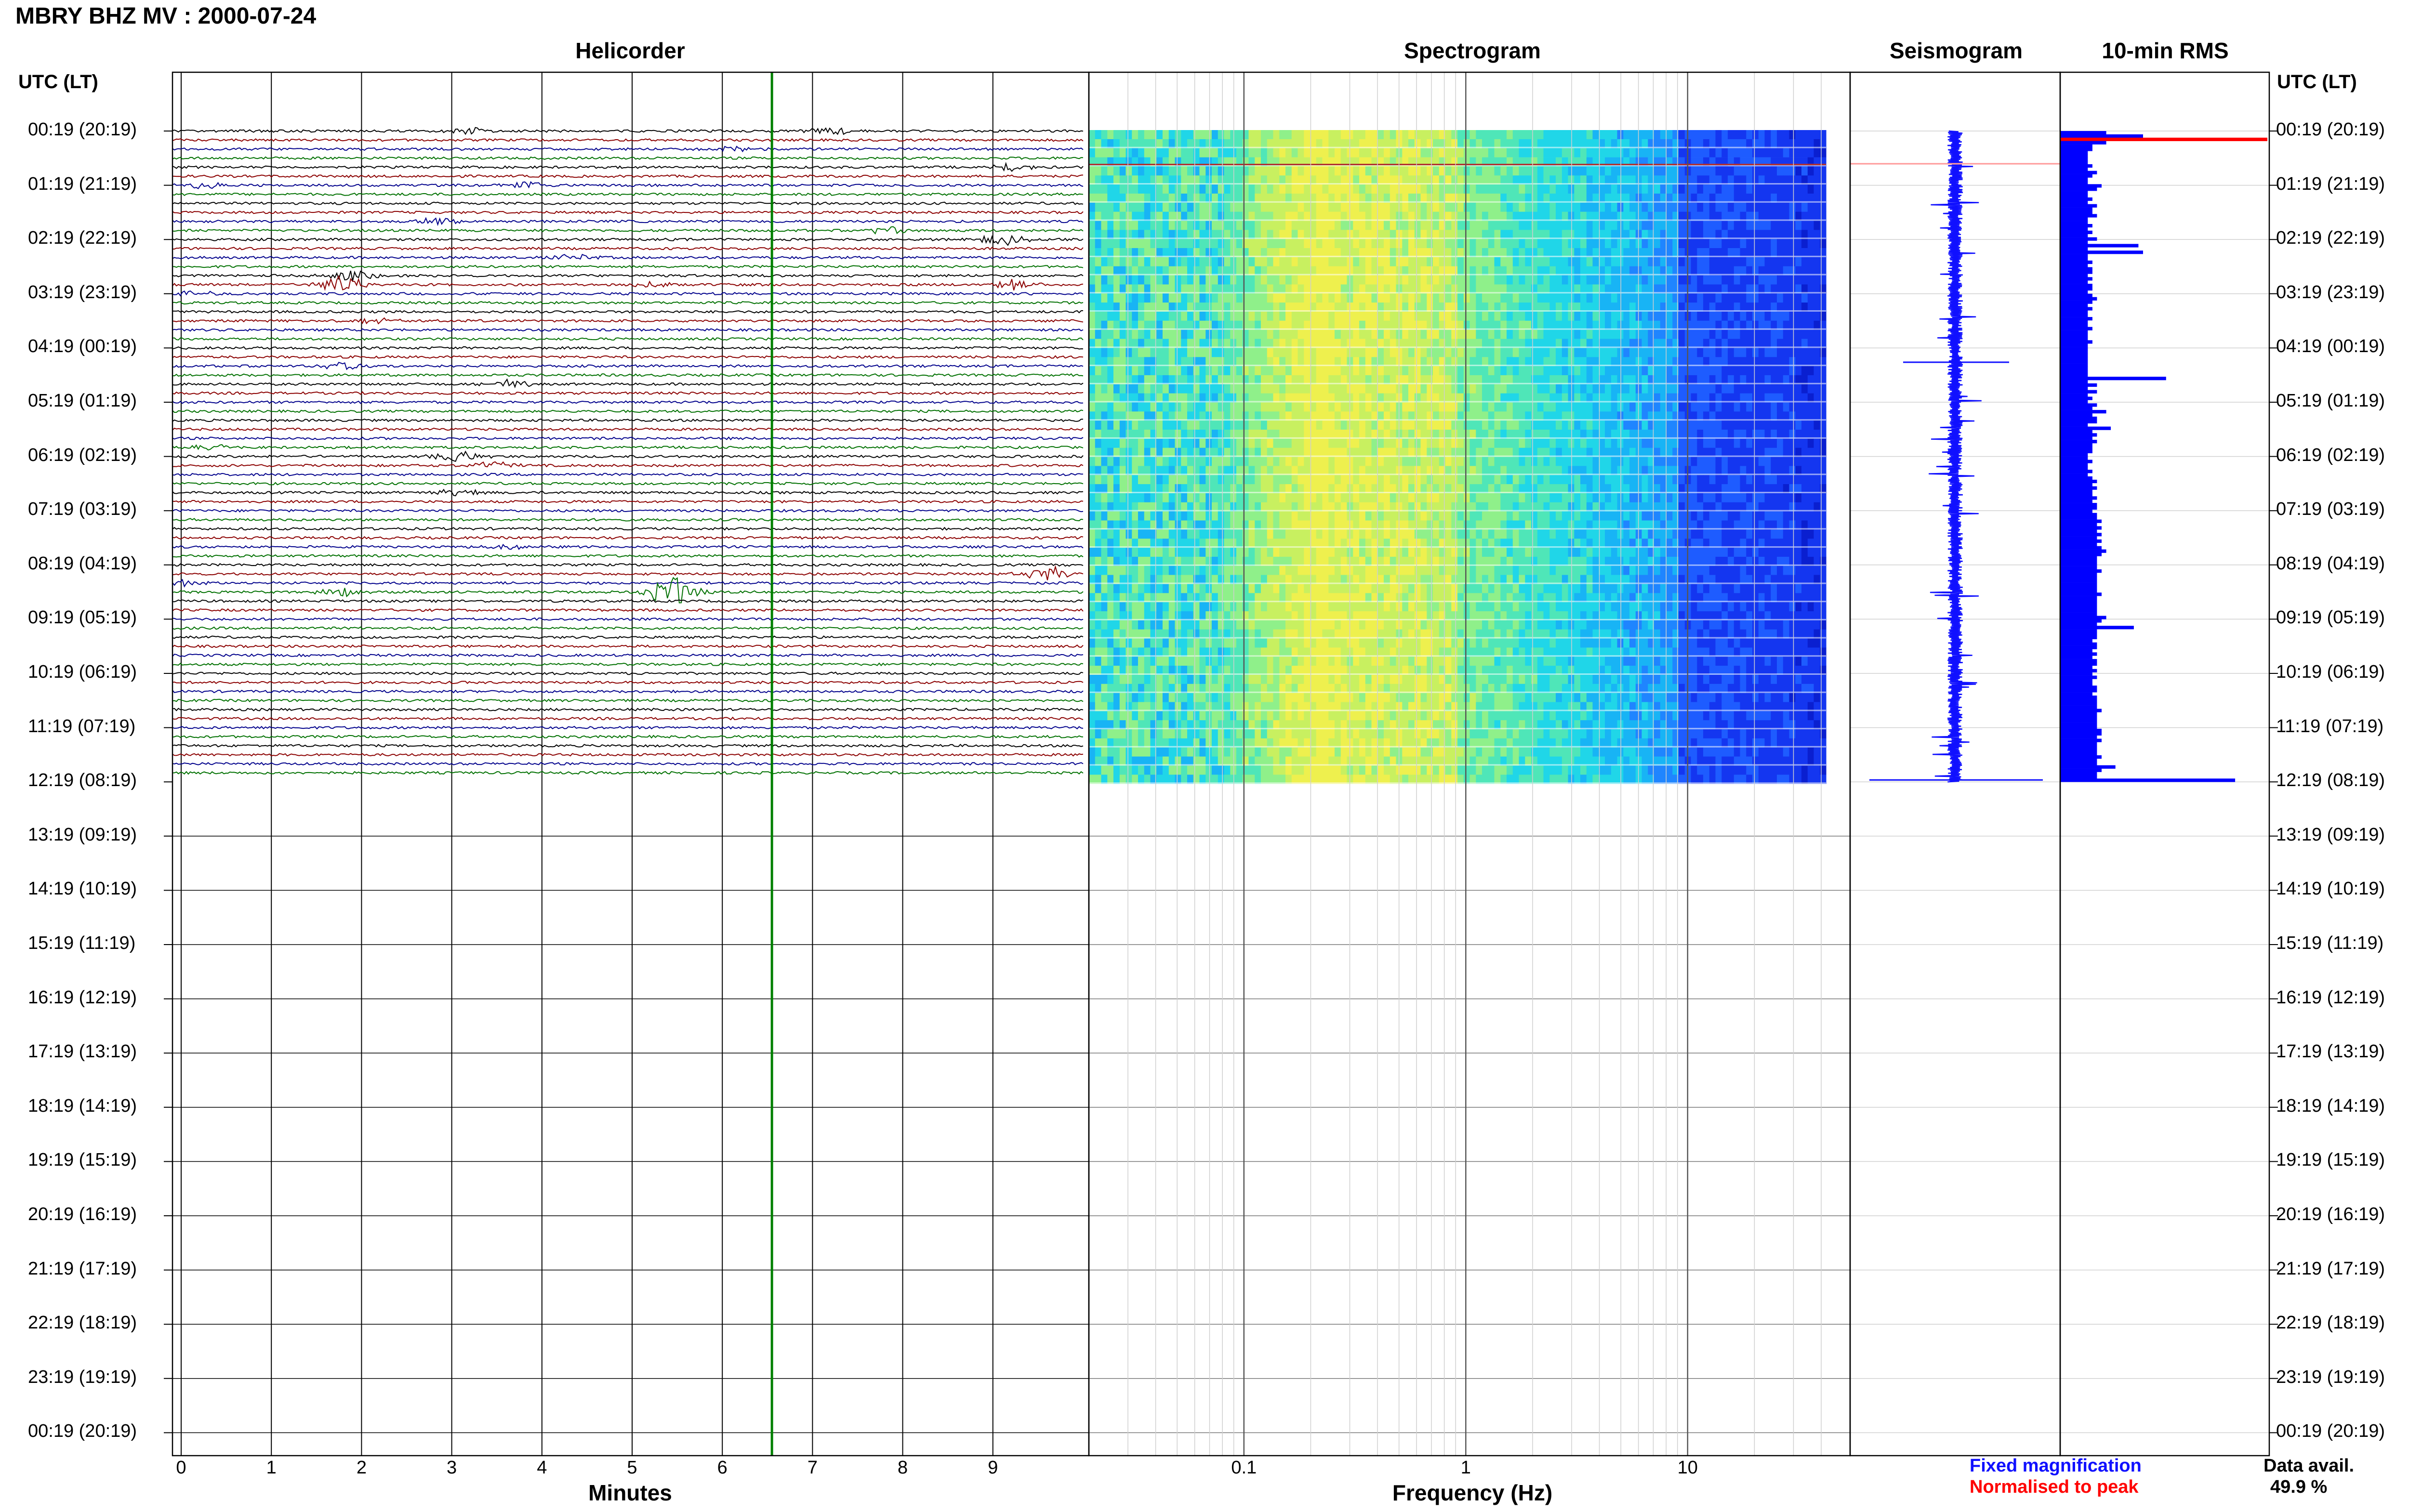 The width and height of the screenshot is (2409, 1512). What do you see at coordinates (82, 672) in the screenshot?
I see `time-label-left: 10:19 (06:19)` at bounding box center [82, 672].